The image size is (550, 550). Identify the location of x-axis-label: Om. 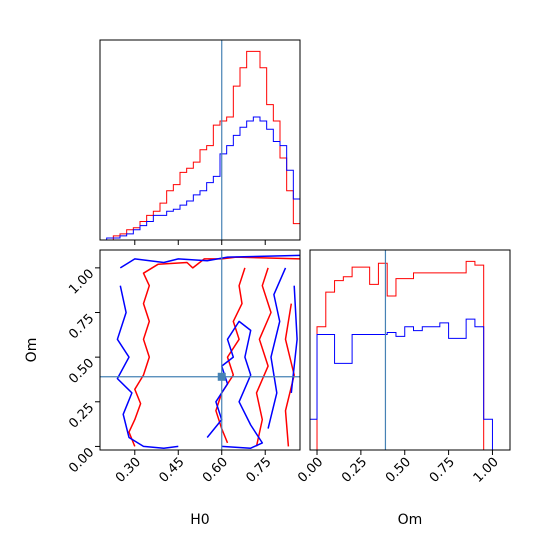
(410, 520).